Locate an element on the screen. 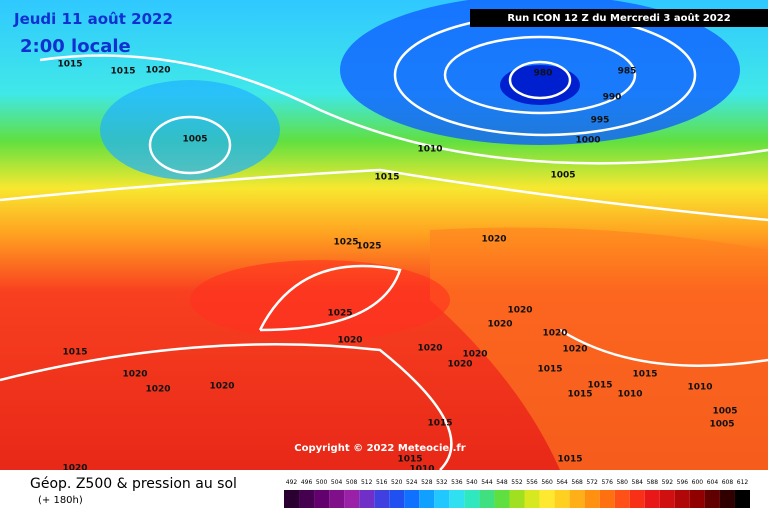 Image resolution: width=768 pixels, height=512 pixels. colorbar-tick-label: 524 is located at coordinates (412, 482).